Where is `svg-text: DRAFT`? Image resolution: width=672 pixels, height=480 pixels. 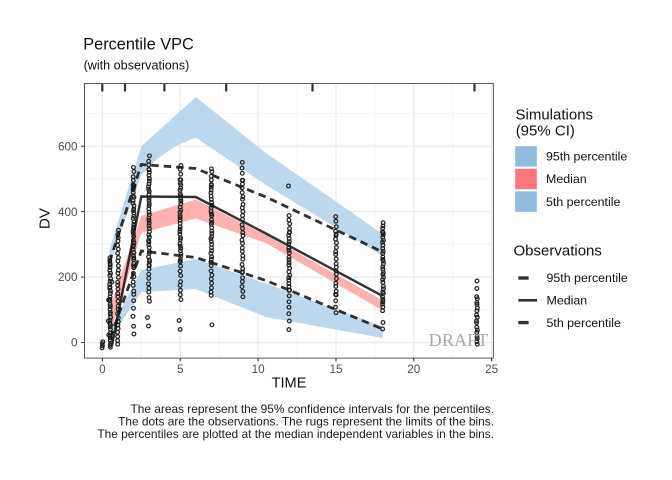 svg-text: DRAFT is located at coordinates (459, 340).